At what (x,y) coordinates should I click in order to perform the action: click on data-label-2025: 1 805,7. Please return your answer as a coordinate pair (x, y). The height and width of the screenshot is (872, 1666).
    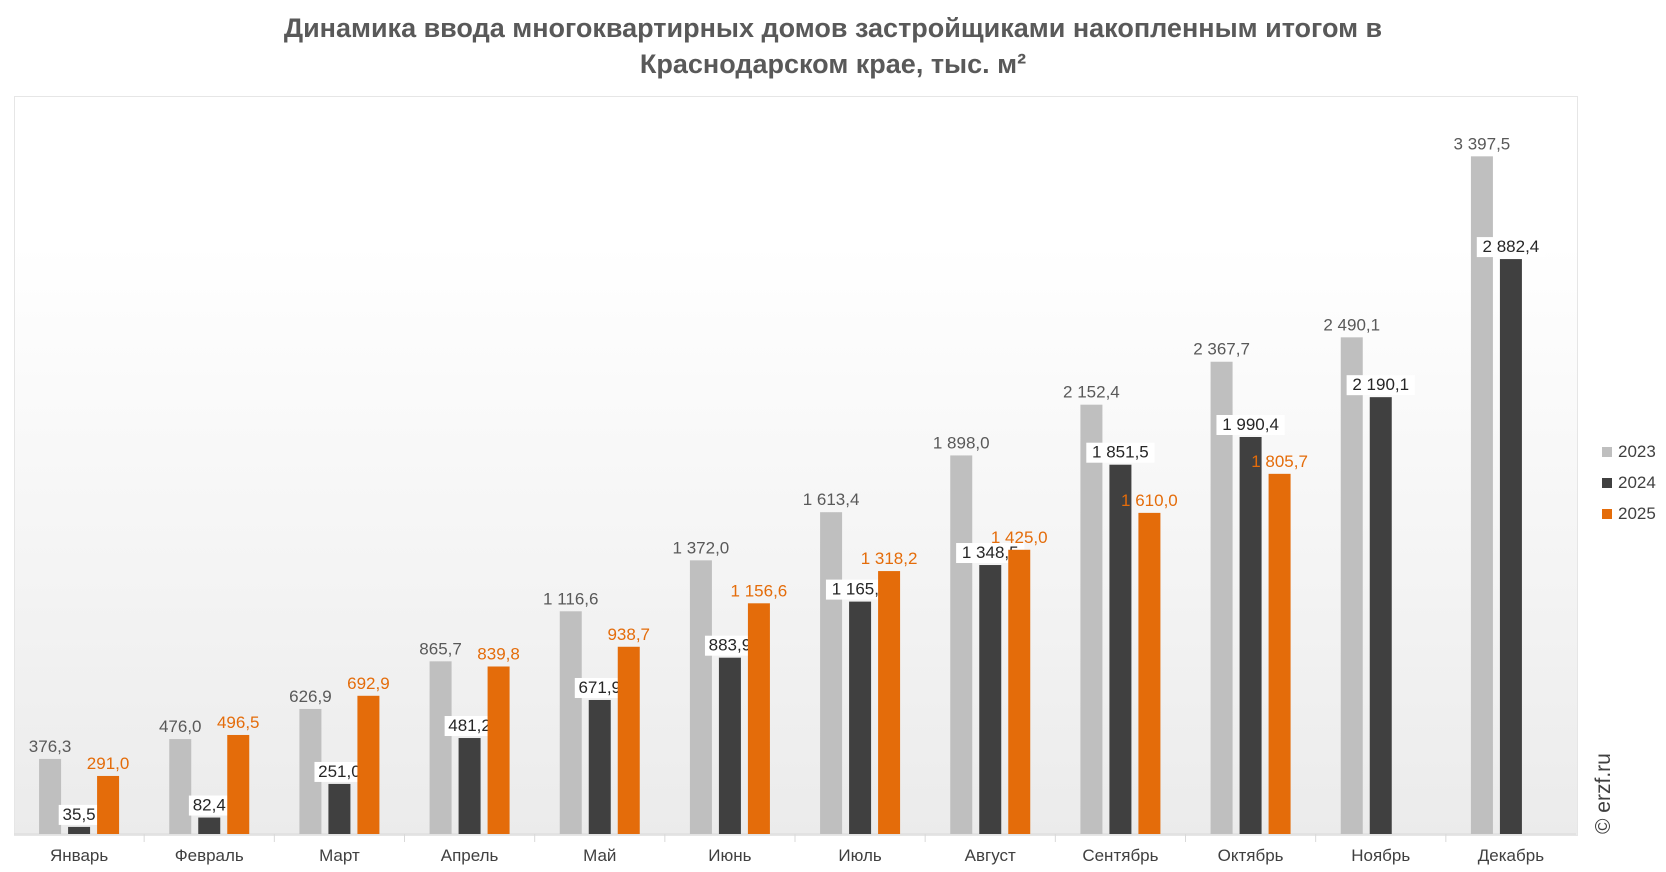
    Looking at the image, I should click on (1279, 461).